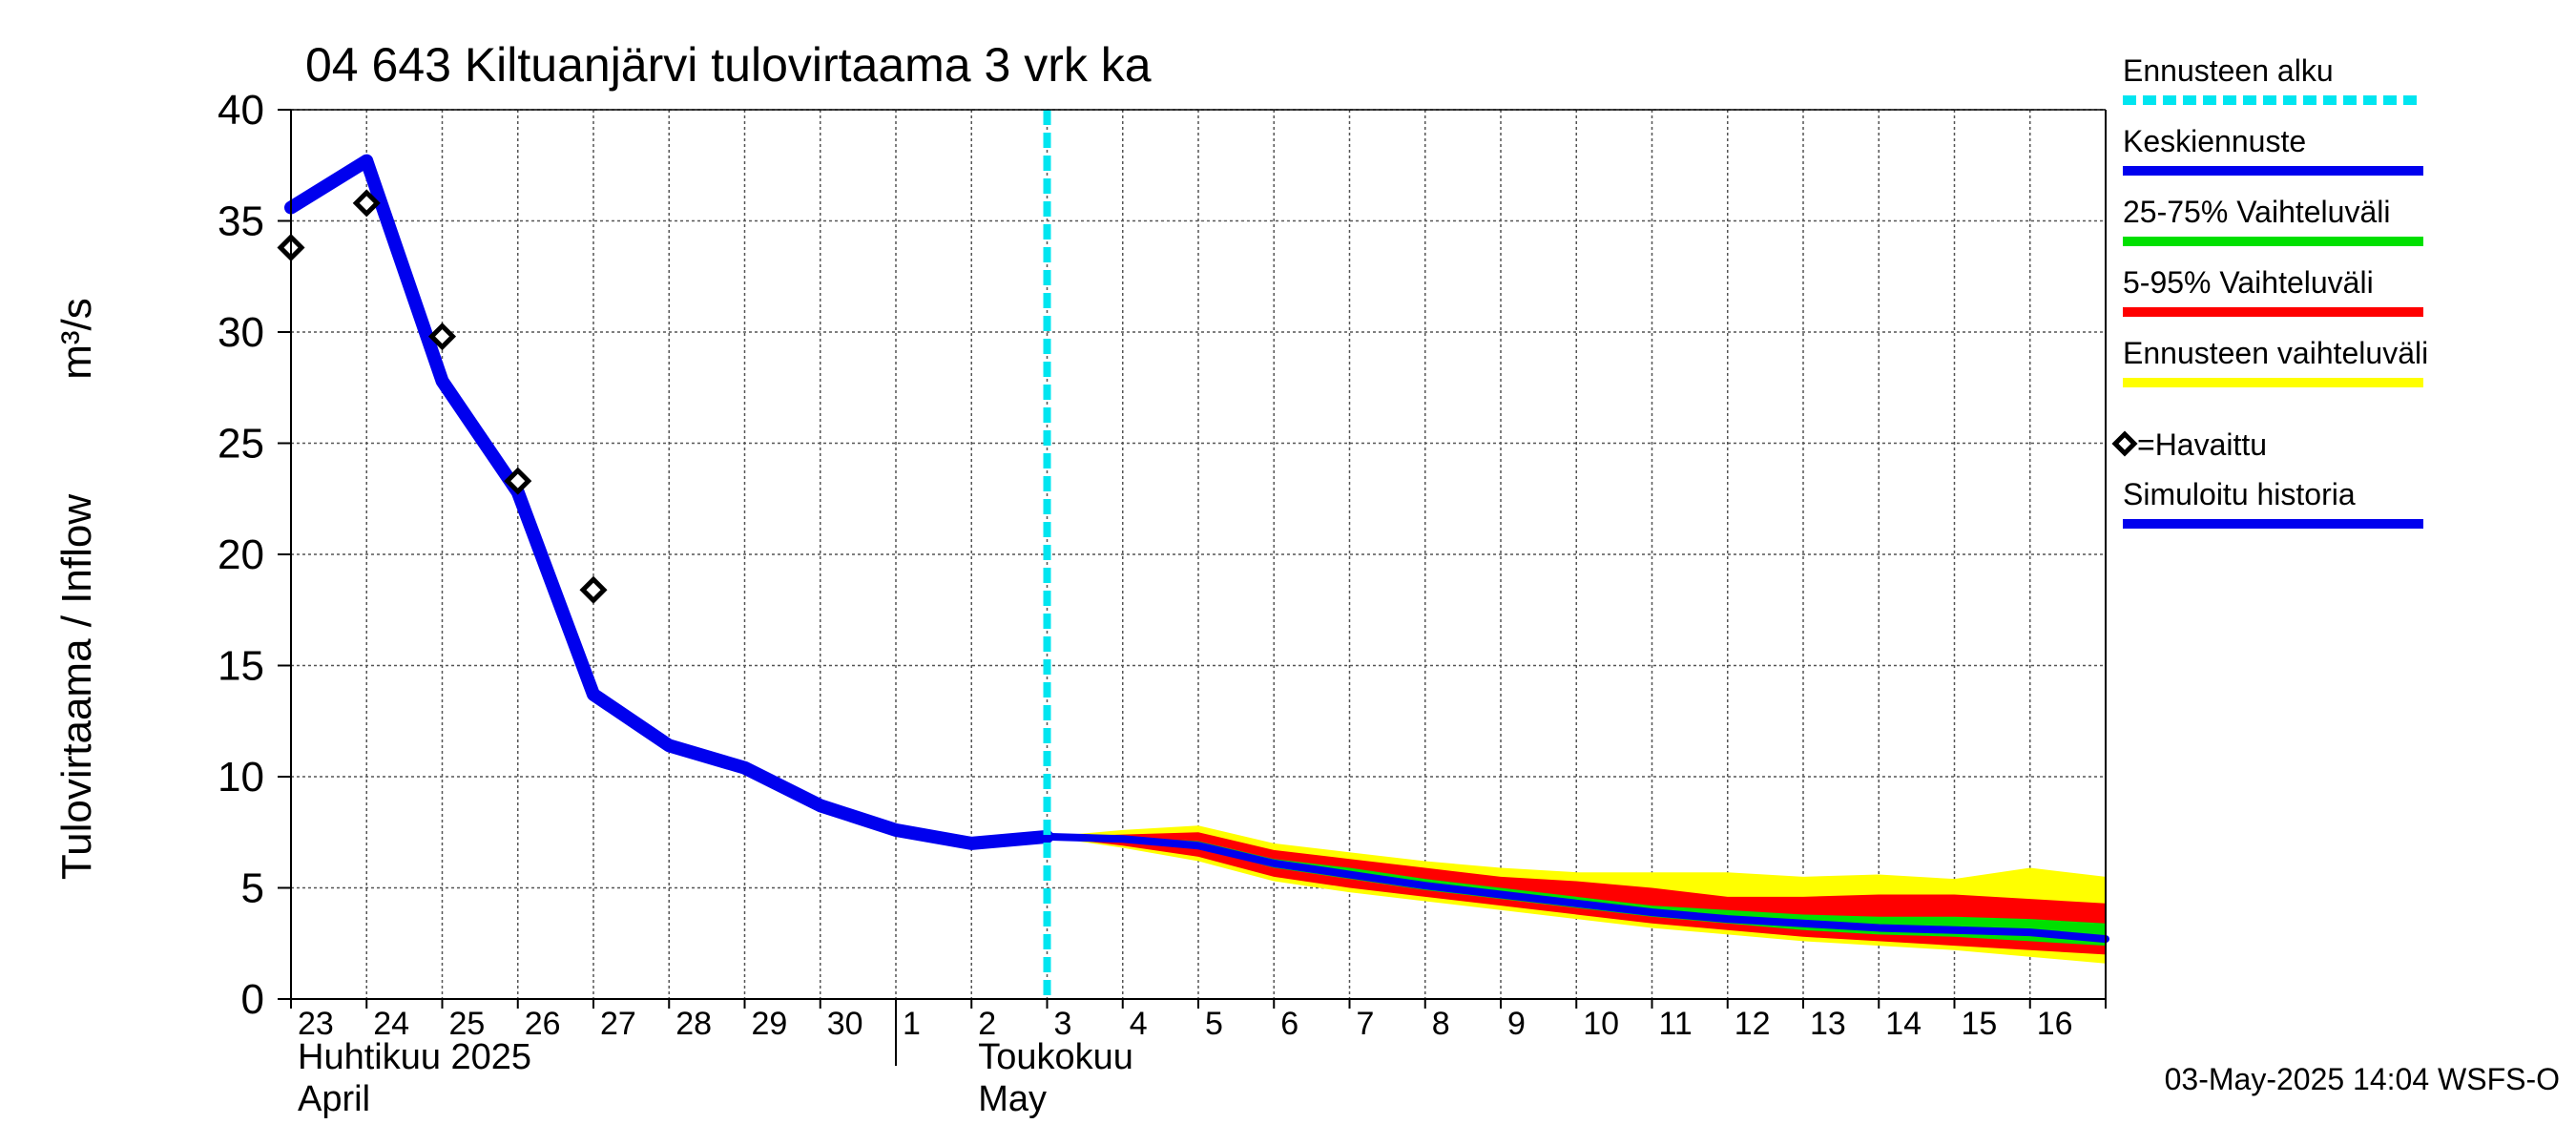 The width and height of the screenshot is (2576, 1145). Describe the element at coordinates (1055, 1057) in the screenshot. I see `month-label: Toukokuu` at that location.